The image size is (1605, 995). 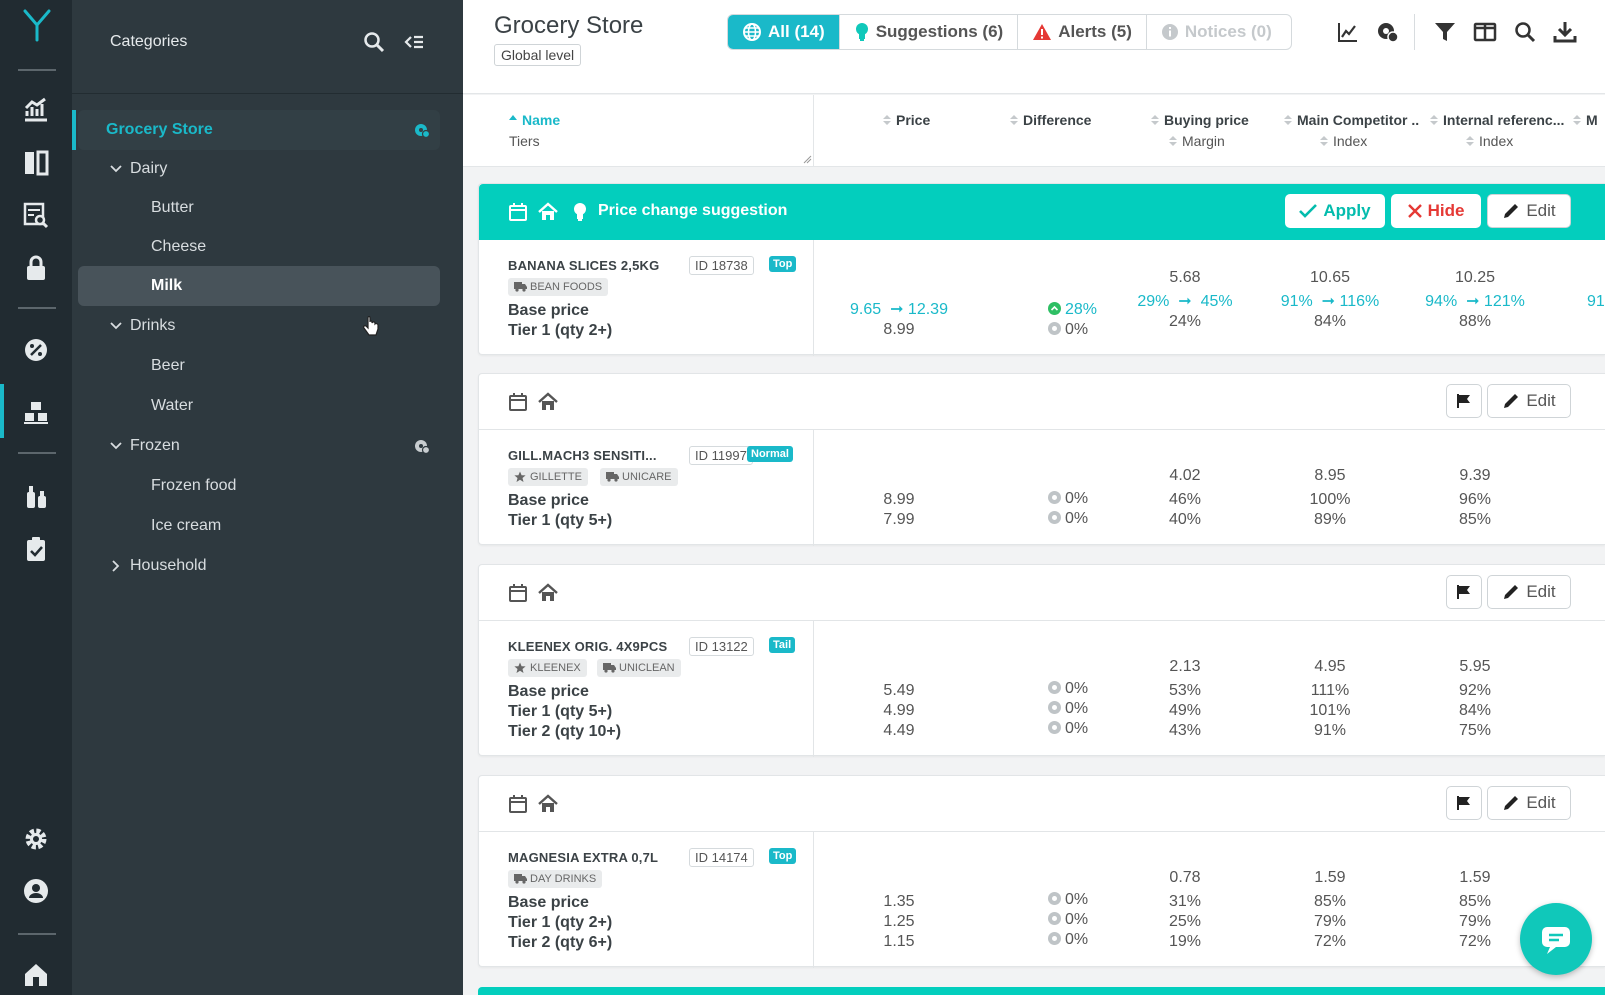 What do you see at coordinates (259, 208) in the screenshot?
I see `tree-node-butter: Butter` at bounding box center [259, 208].